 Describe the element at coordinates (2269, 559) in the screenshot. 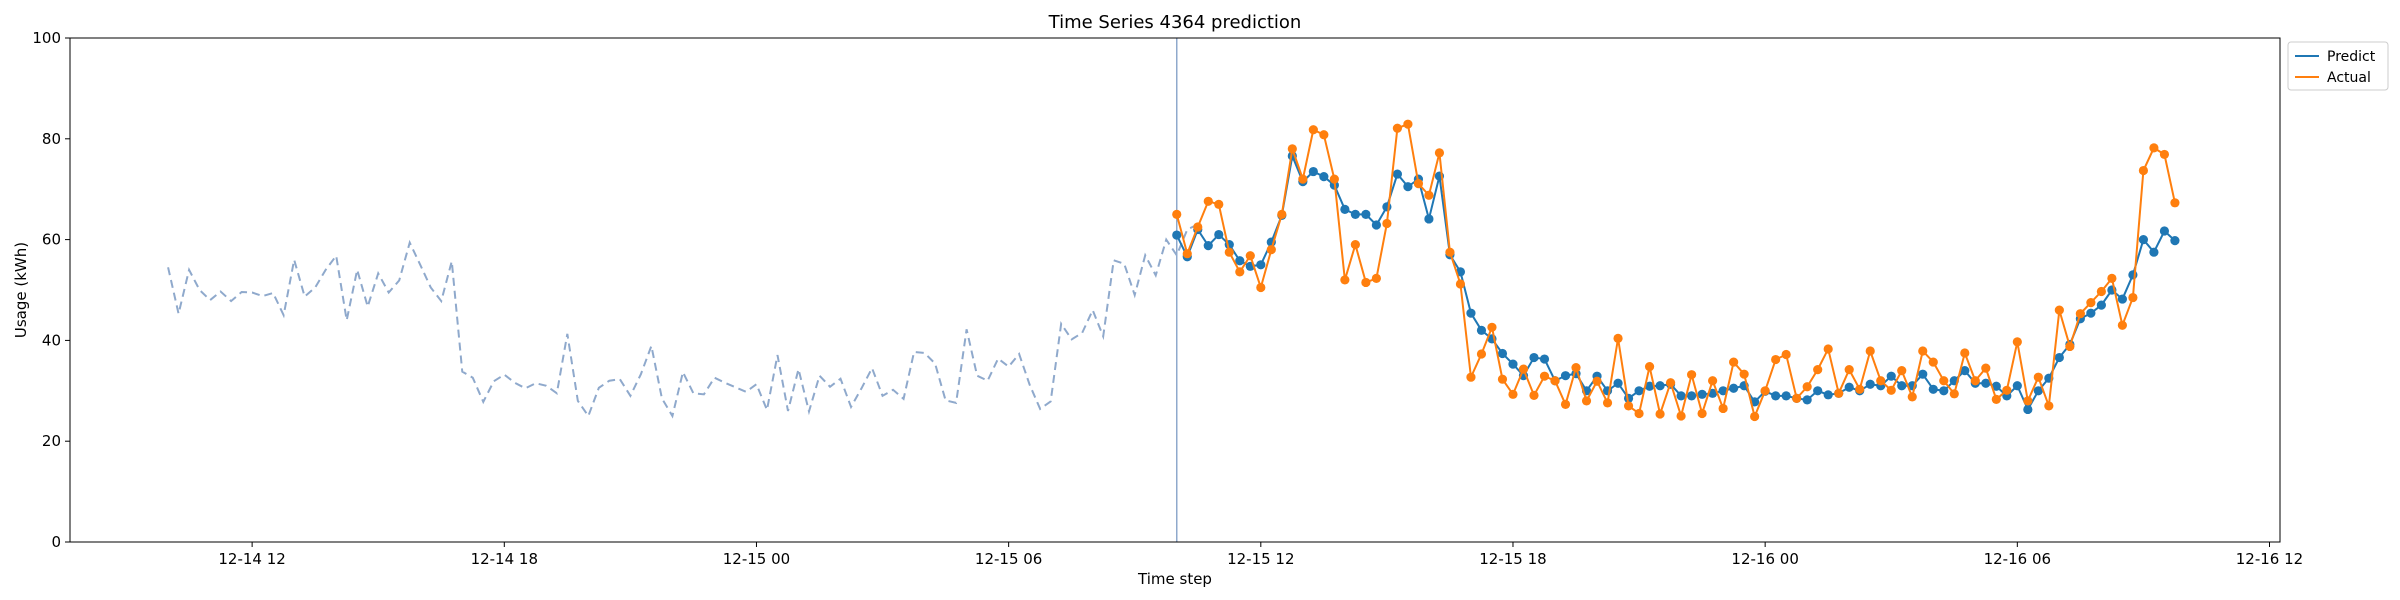

I see `x-tick-label: 12-16 12` at that location.